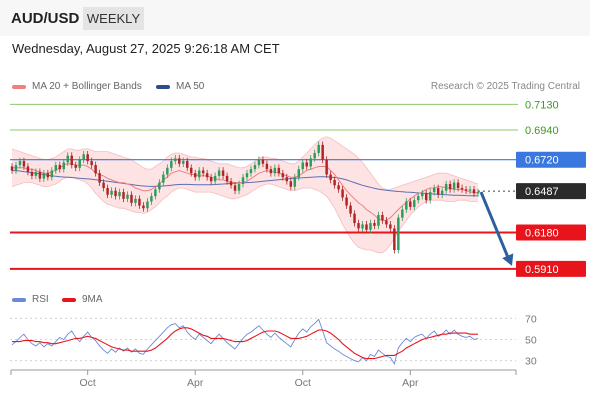 This screenshot has width=590, height=400. Describe the element at coordinates (92, 299) in the screenshot. I see `legend-rsi-ma-label: 9MA` at that location.